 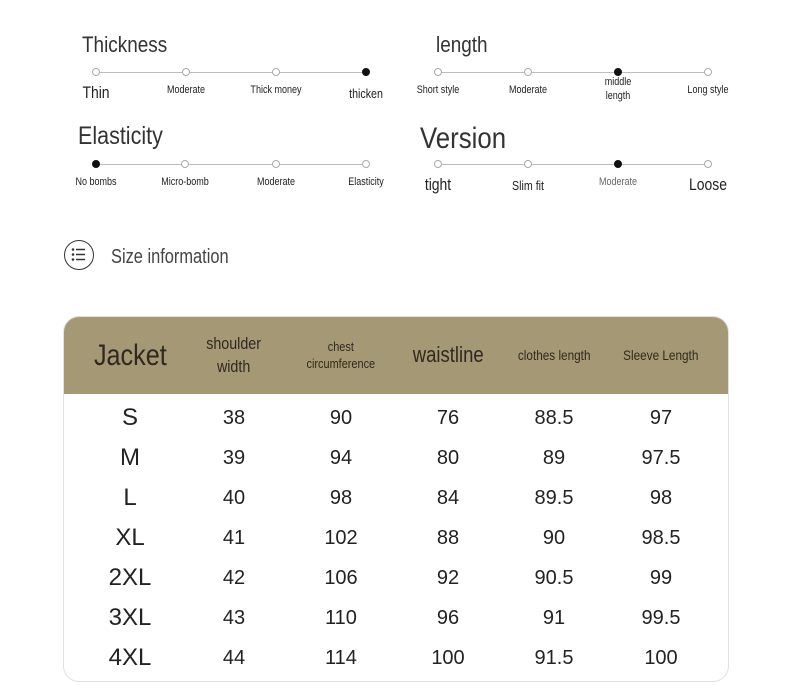 I want to click on header-column: shoulder width, so click(x=234, y=355).